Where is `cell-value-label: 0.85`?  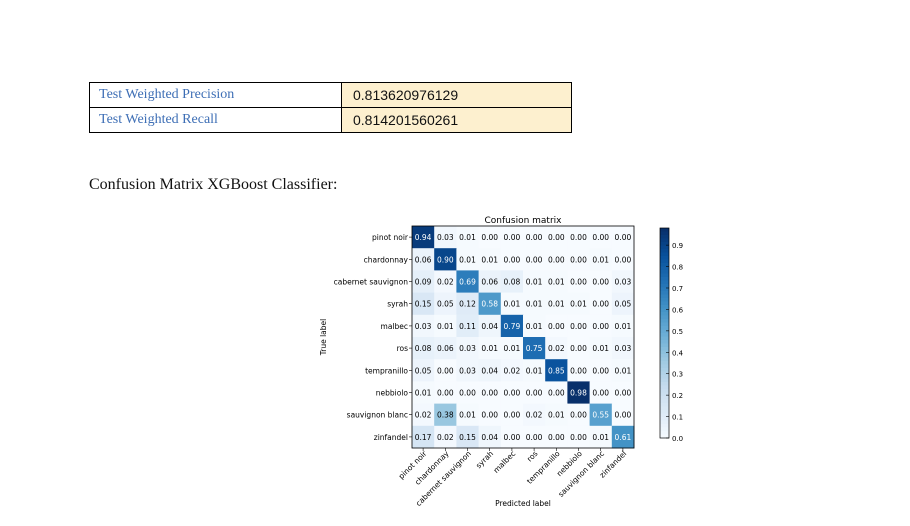 cell-value-label: 0.85 is located at coordinates (556, 370).